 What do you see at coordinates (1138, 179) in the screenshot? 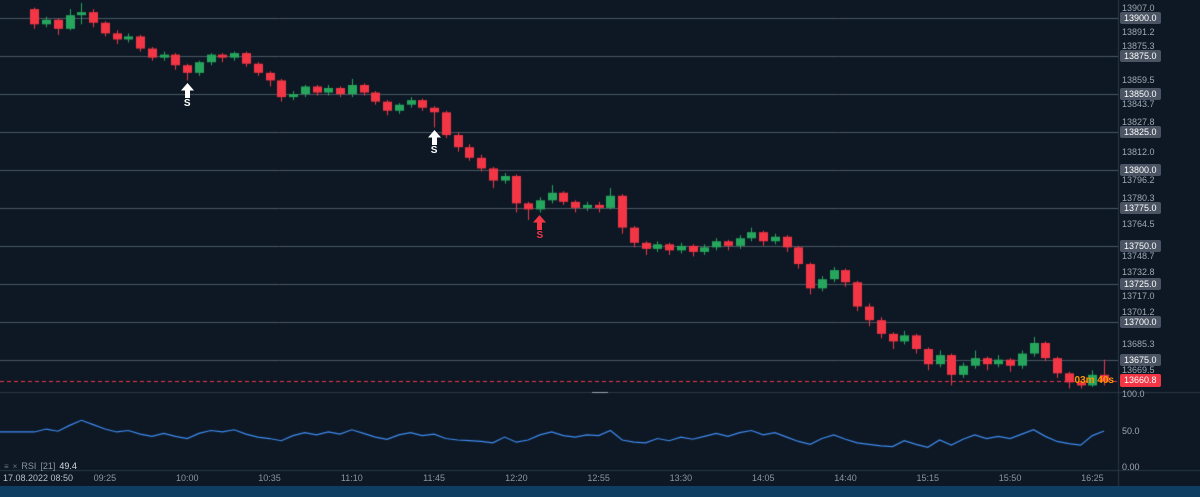
I see `price-axis-tick: 13796.2` at bounding box center [1138, 179].